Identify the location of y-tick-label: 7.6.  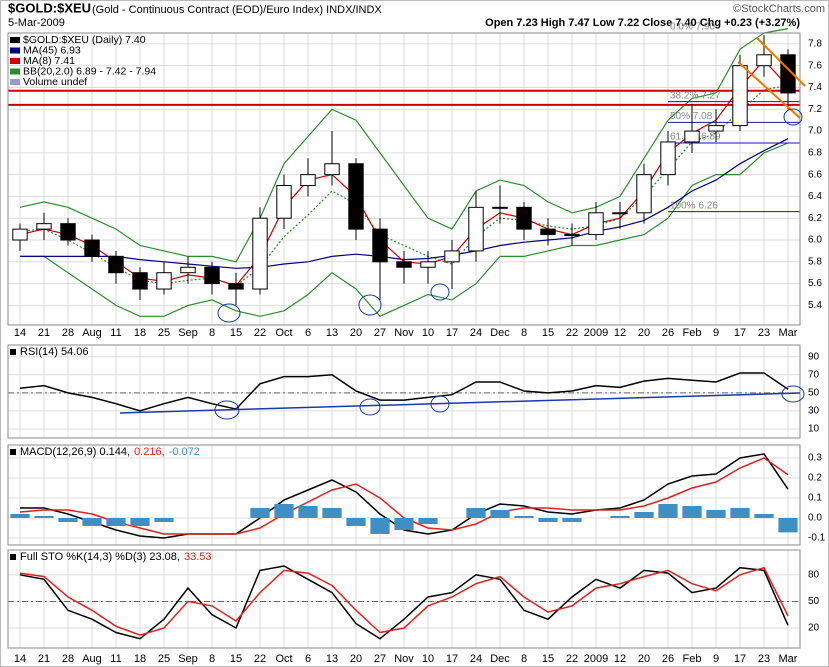
(815, 65).